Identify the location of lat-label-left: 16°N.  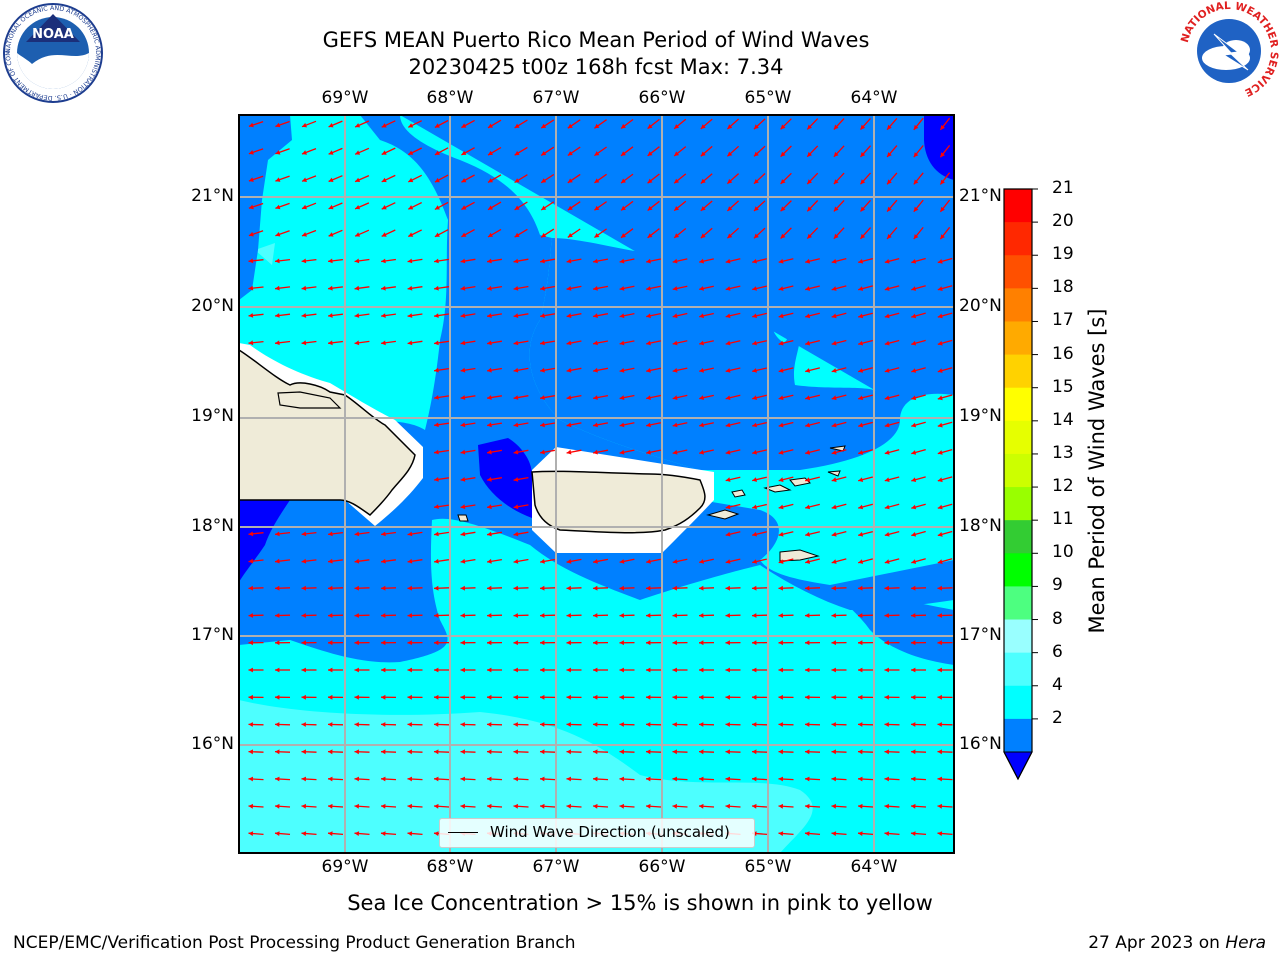
(212, 744).